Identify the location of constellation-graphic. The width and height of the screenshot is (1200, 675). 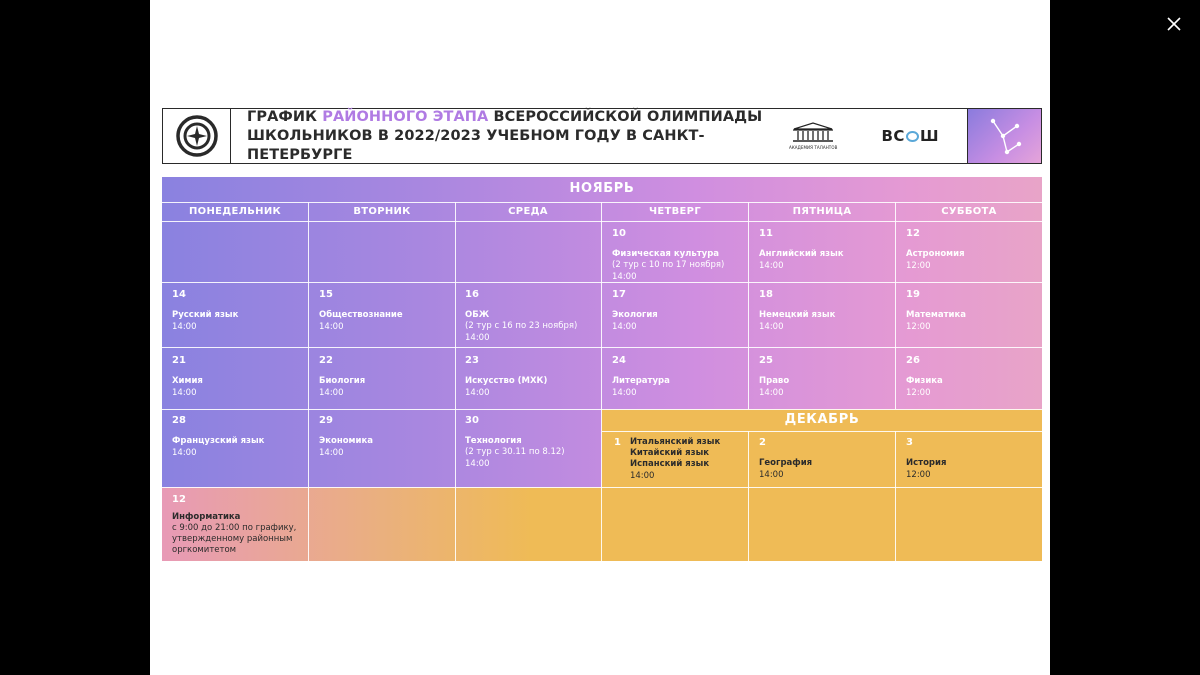
(1004, 136).